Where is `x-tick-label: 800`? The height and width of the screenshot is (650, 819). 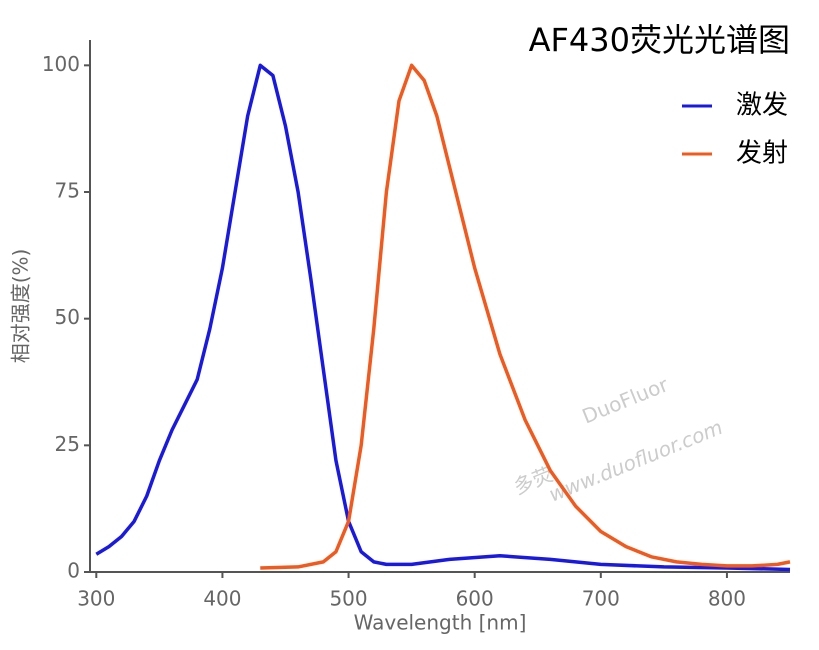 x-tick-label: 800 is located at coordinates (727, 599).